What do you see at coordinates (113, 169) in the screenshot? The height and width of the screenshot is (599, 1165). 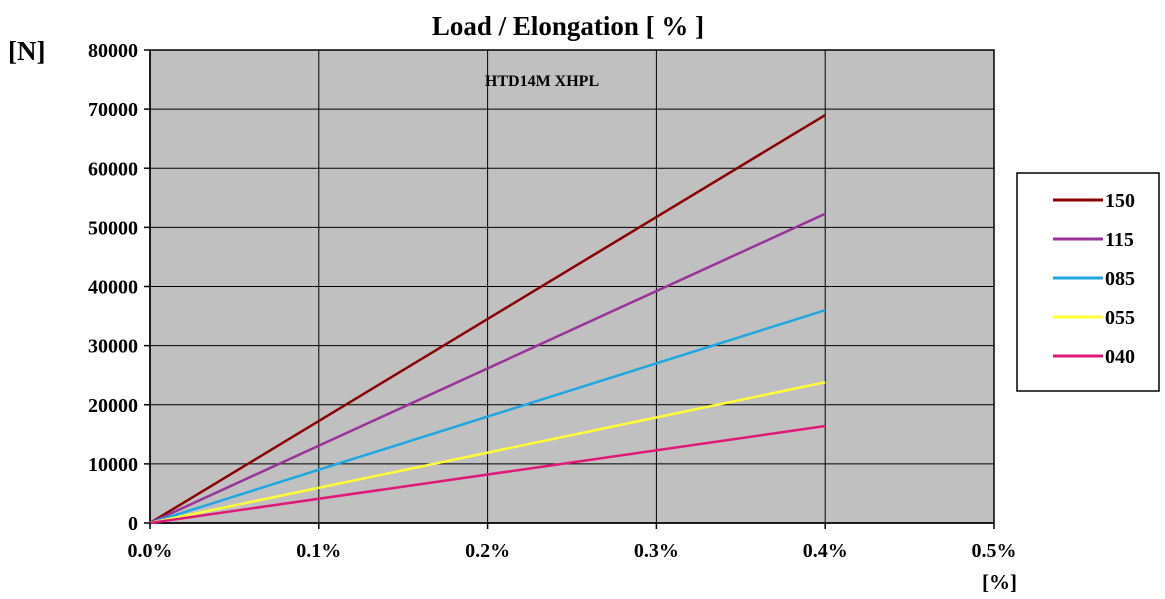 I see `y-tick-label: 60000` at bounding box center [113, 169].